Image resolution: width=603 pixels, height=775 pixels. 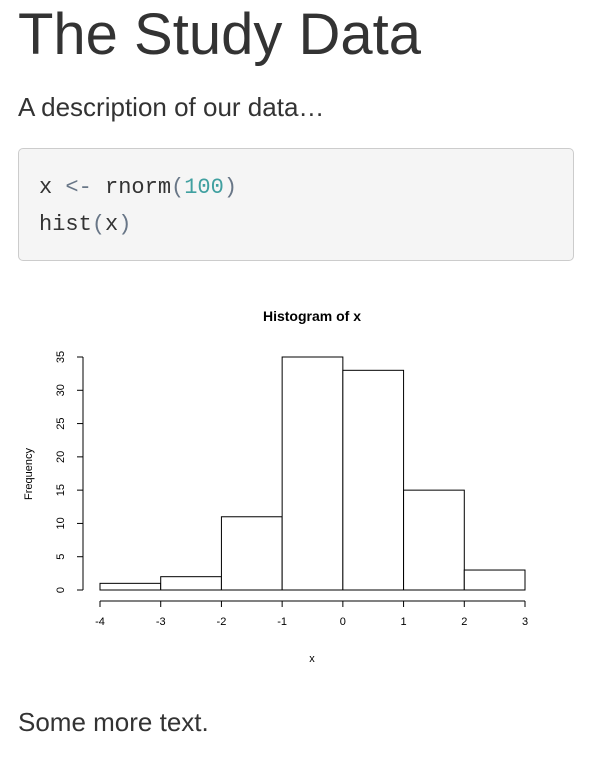 What do you see at coordinates (61, 423) in the screenshot?
I see `y-tick-label: 25` at bounding box center [61, 423].